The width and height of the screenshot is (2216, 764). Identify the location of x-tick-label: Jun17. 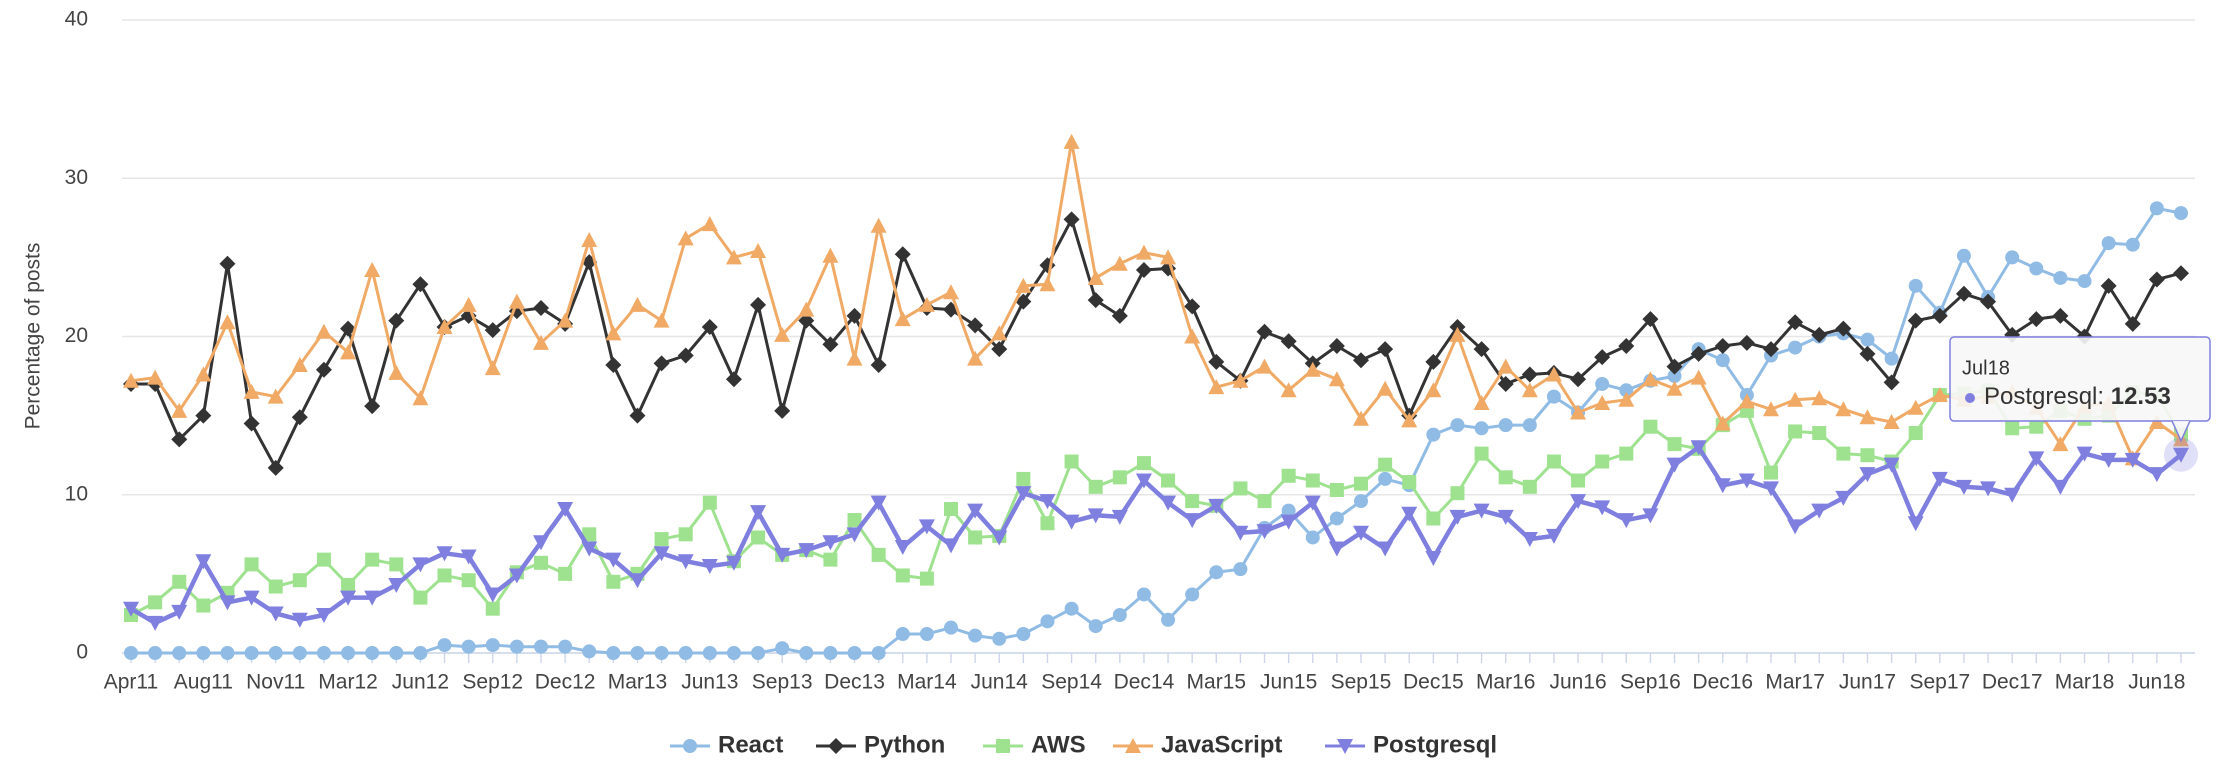
(1867, 682).